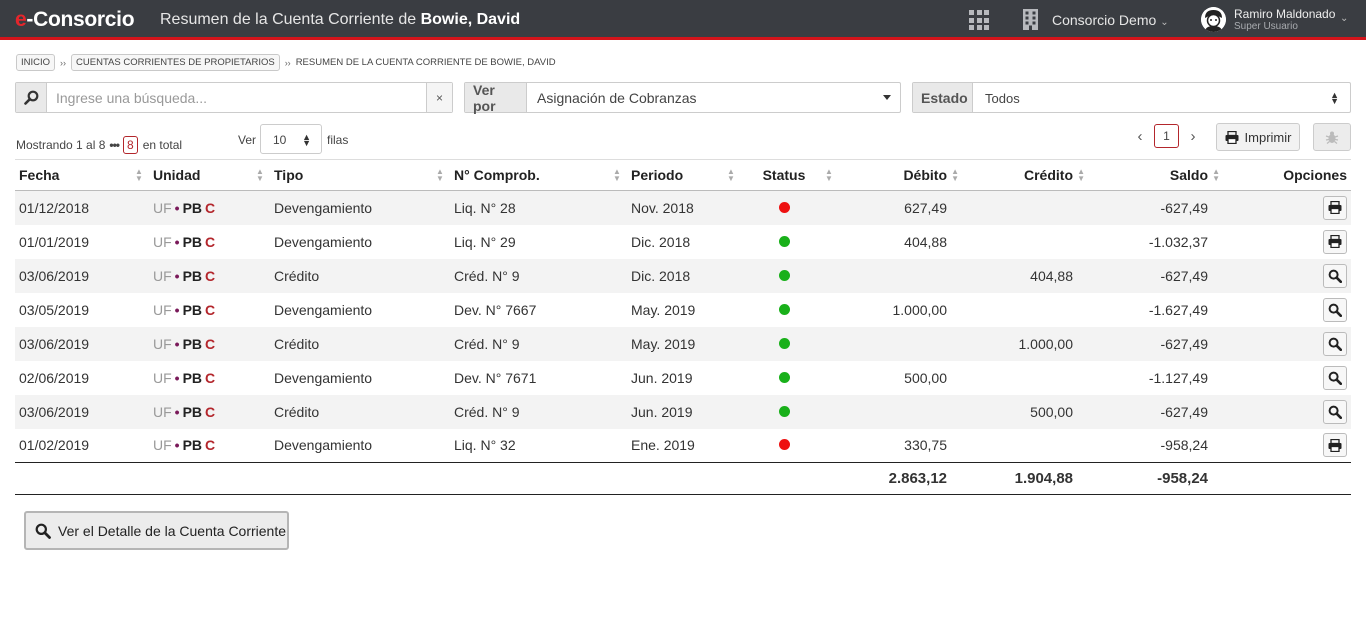  What do you see at coordinates (1166, 136) in the screenshot?
I see `page-number: 1` at bounding box center [1166, 136].